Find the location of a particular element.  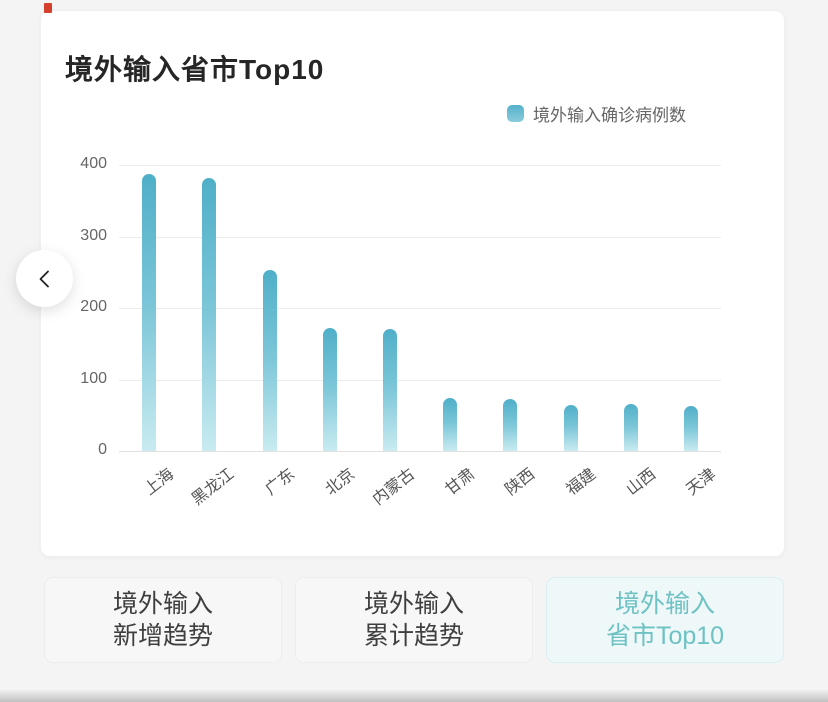

tab-label-line2: 省市Top10 is located at coordinates (665, 636).